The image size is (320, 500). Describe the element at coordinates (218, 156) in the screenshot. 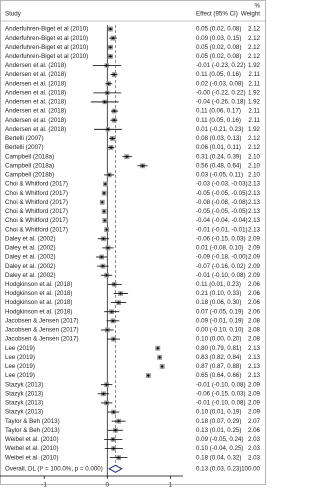

I see `effect-label: 0.31 (0.24, 0.39)` at that location.